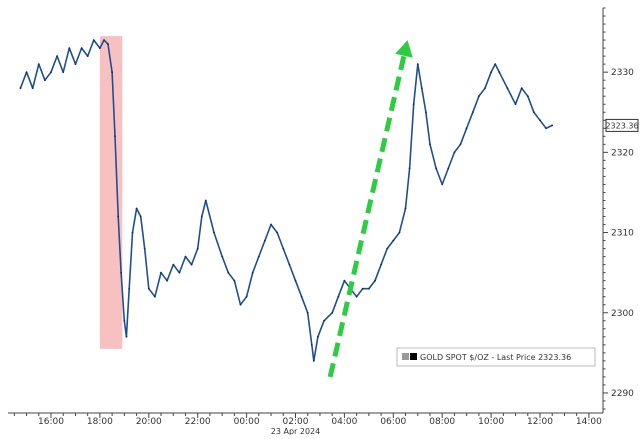  What do you see at coordinates (296, 422) in the screenshot?
I see `x-tick-label: 02:00` at bounding box center [296, 422].